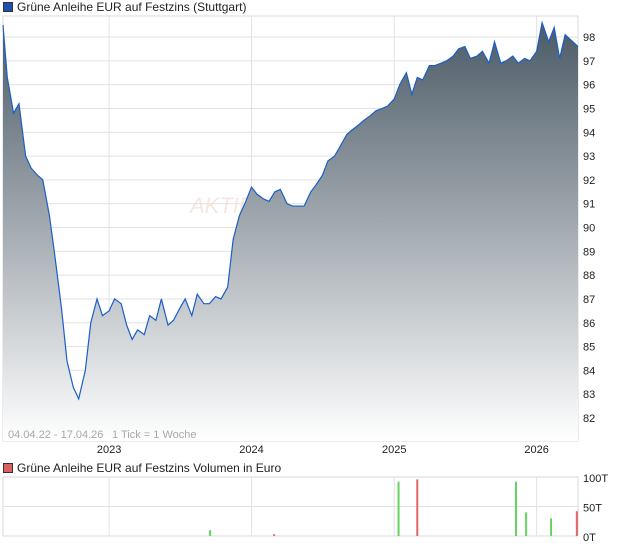  Describe the element at coordinates (589, 252) in the screenshot. I see `y-tick-label: 89` at that location.